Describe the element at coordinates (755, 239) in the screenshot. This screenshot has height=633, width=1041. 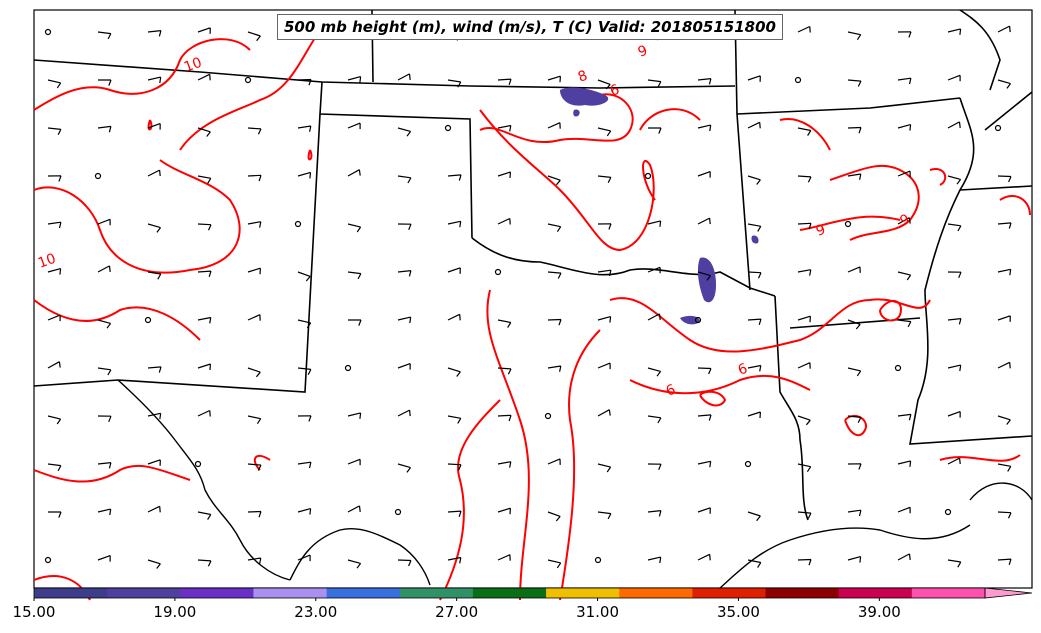
I see `wind-speed-patch` at that location.